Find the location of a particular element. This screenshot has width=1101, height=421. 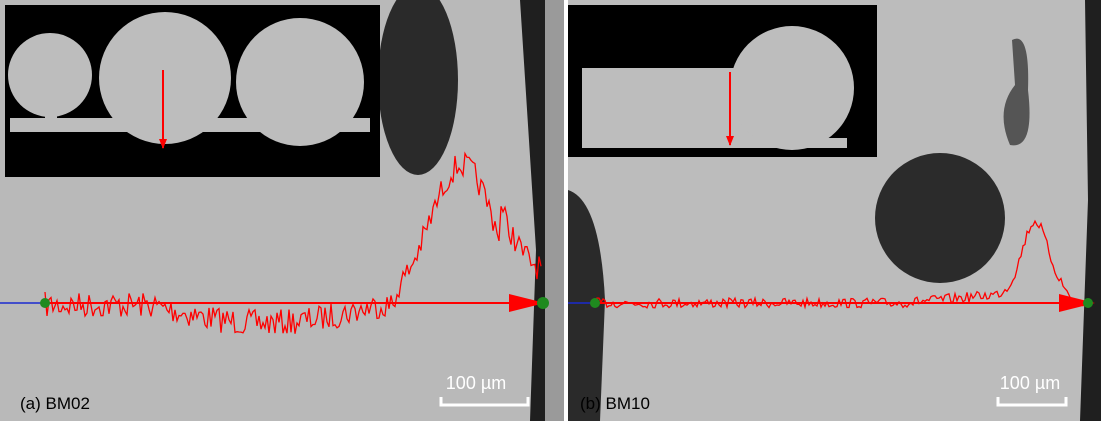

profile is located at coordinates (841, 264).